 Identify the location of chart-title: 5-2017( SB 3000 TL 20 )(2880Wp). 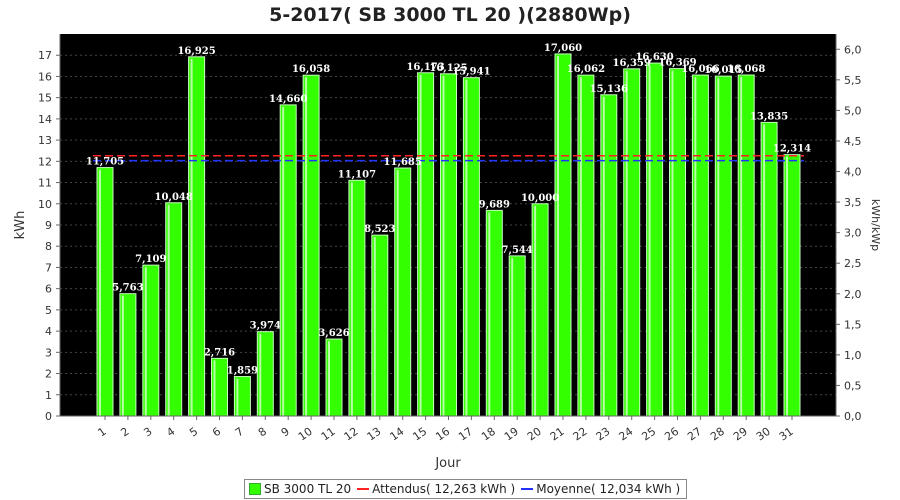
(450, 15).